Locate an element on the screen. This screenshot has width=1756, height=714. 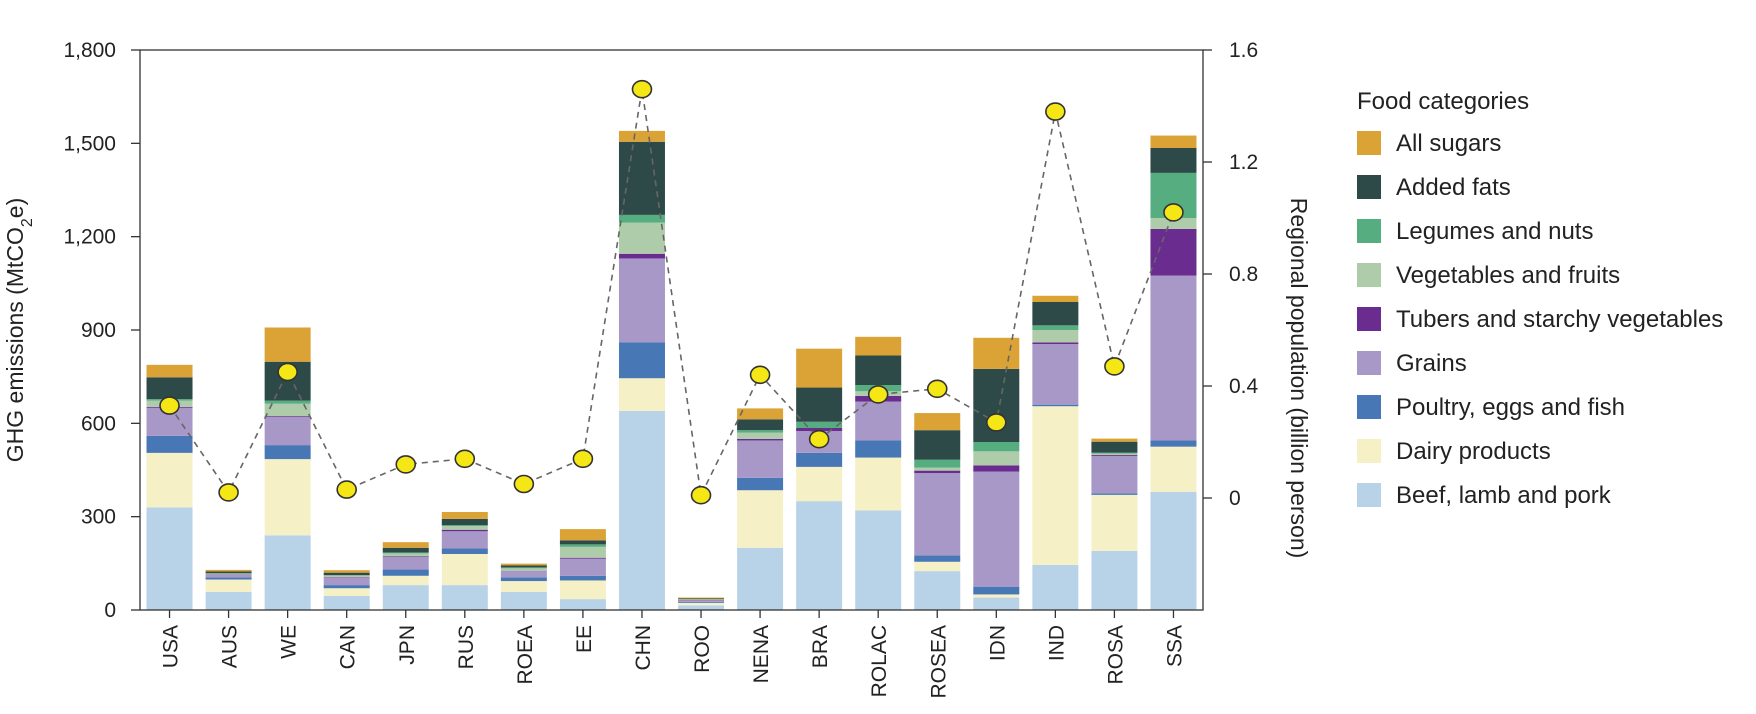
population-point-ind is located at coordinates (1055, 111).